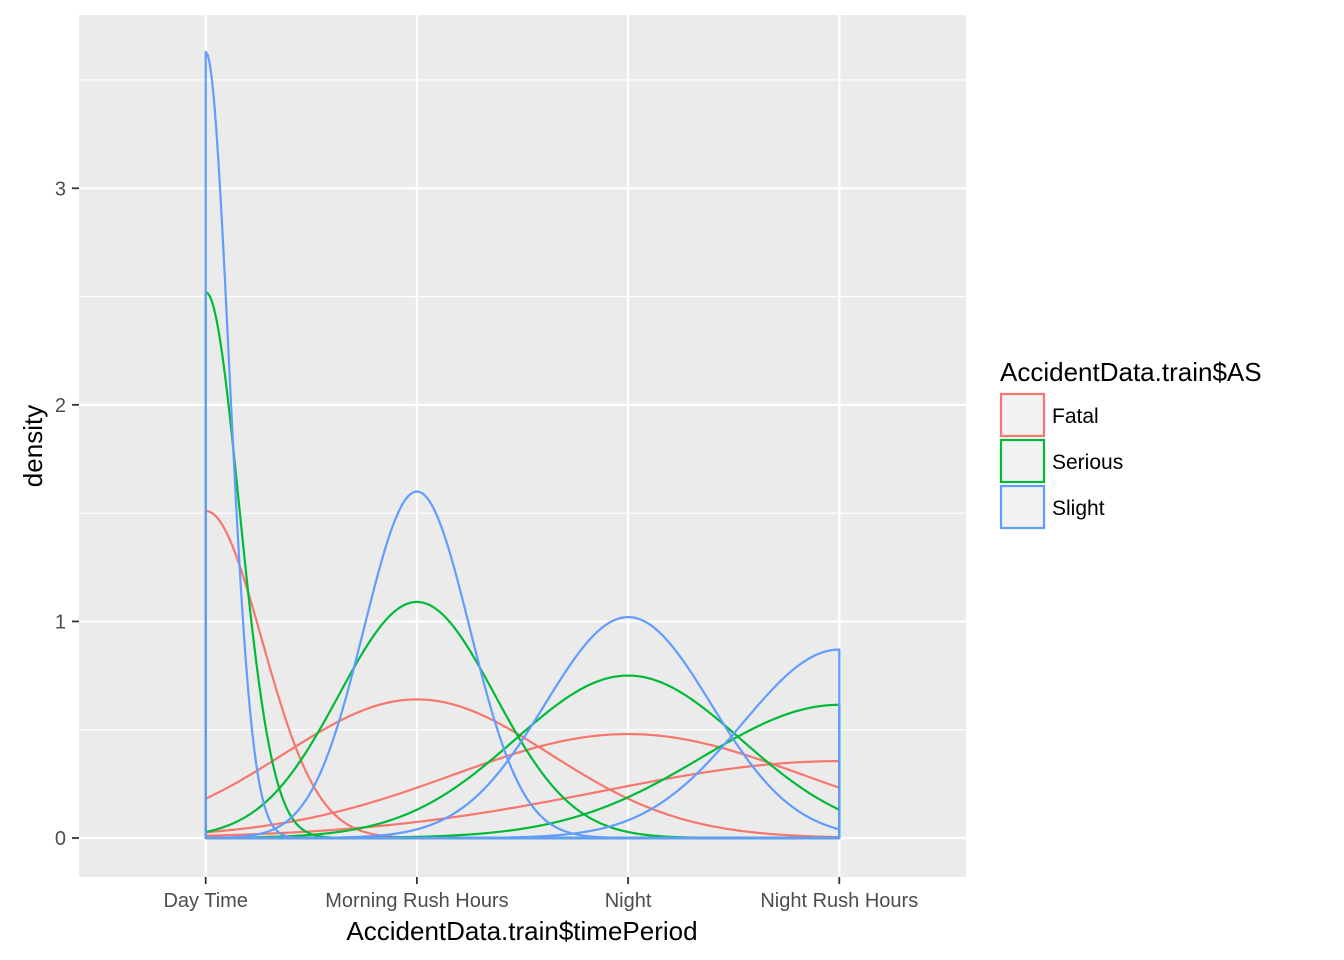 Image resolution: width=1344 pixels, height=960 pixels. Describe the element at coordinates (1087, 462) in the screenshot. I see `legend-label-serious: Serious` at that location.